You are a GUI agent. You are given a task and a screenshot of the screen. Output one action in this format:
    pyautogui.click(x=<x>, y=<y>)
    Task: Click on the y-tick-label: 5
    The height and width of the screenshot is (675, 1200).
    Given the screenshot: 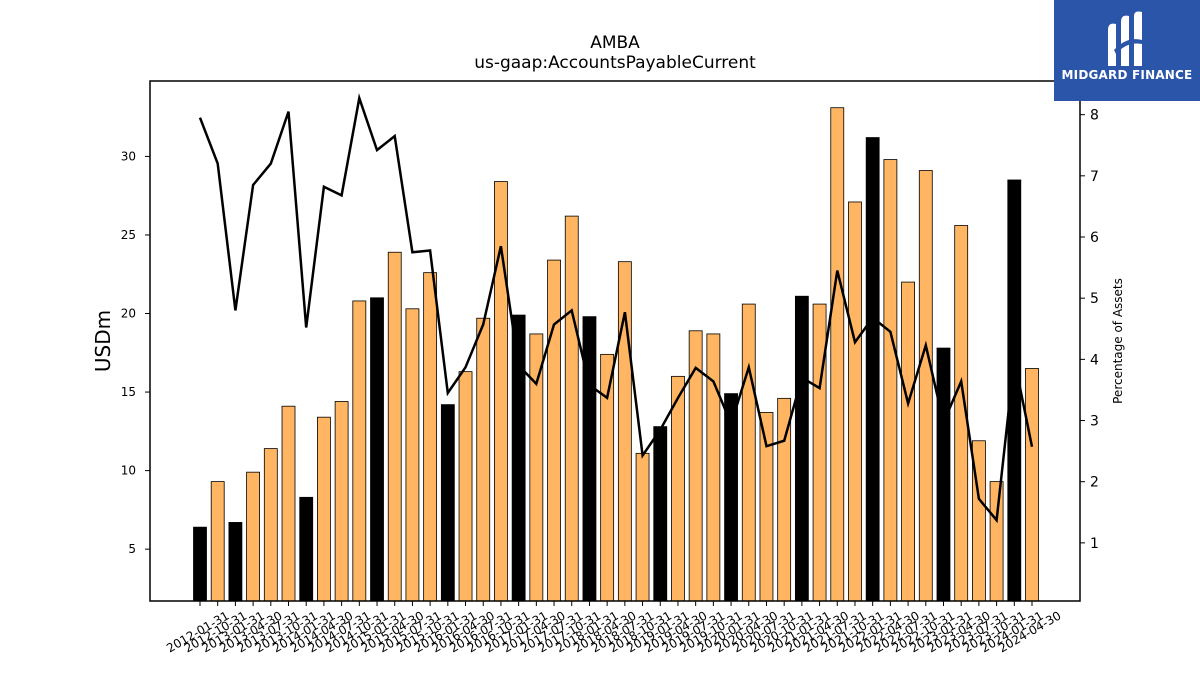 What is the action you would take?
    pyautogui.click(x=132, y=549)
    